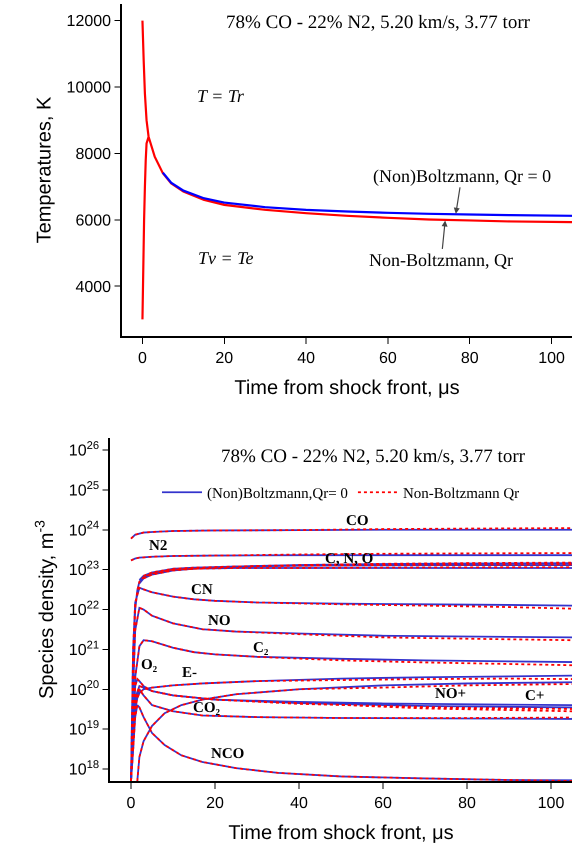 The width and height of the screenshot is (575, 847). I want to click on annotation: NO, so click(219, 621).